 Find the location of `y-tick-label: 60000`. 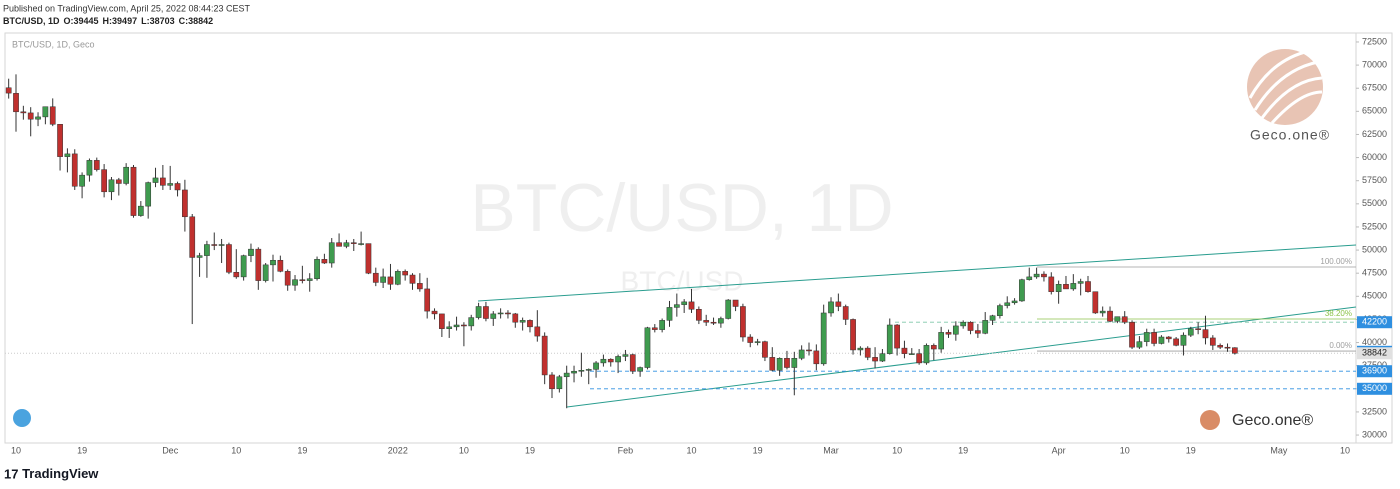

y-tick-label: 60000 is located at coordinates (1374, 157).